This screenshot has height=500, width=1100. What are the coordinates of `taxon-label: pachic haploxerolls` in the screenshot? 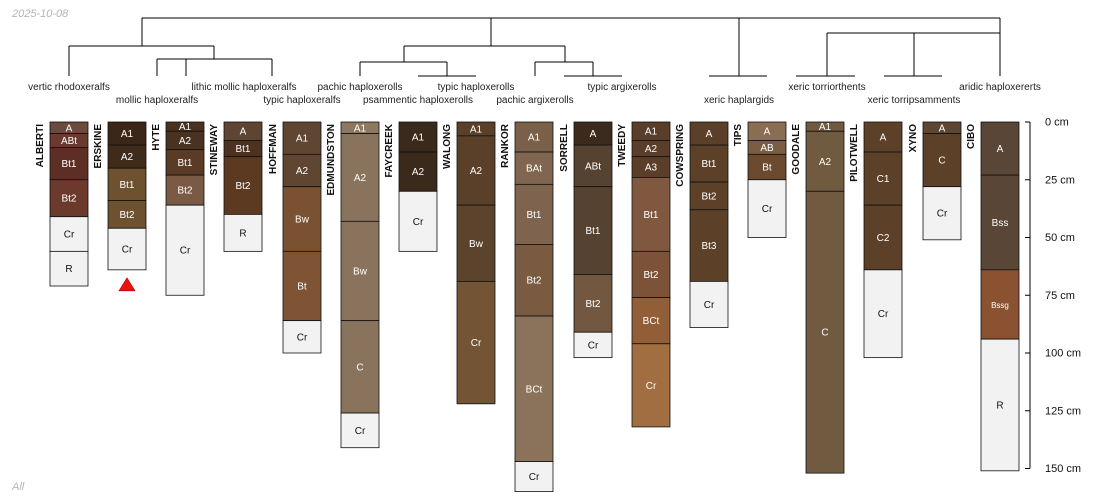 It's located at (359, 87).